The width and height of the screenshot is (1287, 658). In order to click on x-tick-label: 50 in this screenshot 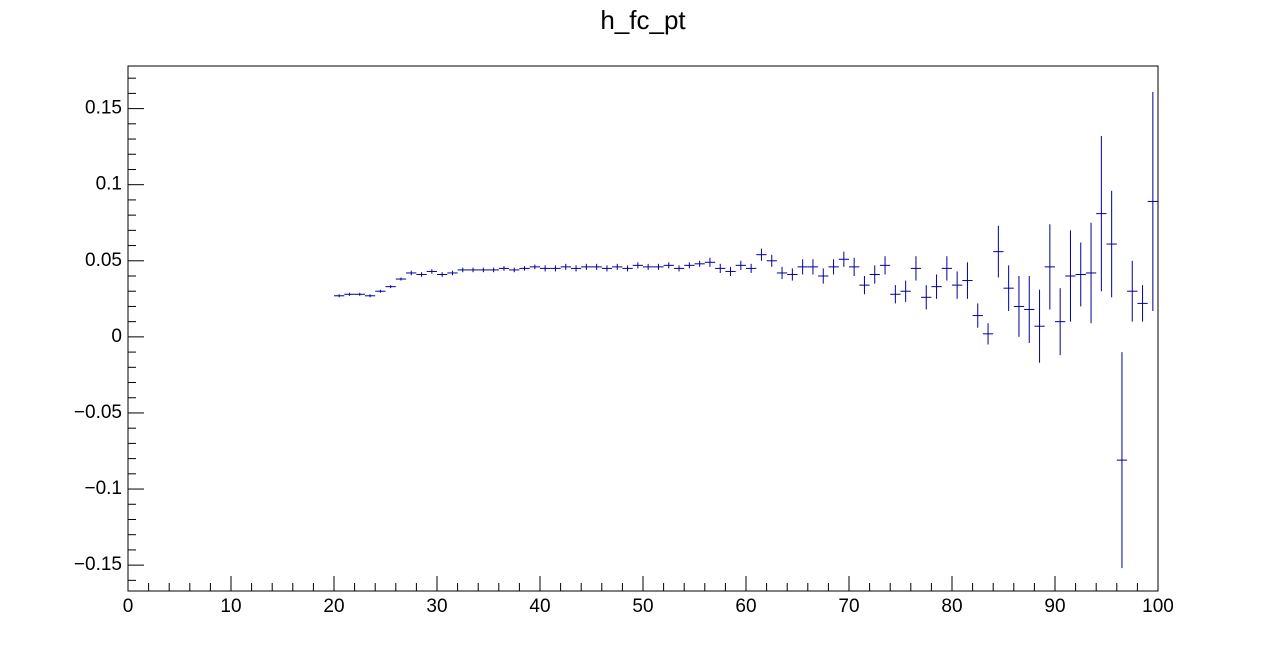, I will do `click(642, 606)`.